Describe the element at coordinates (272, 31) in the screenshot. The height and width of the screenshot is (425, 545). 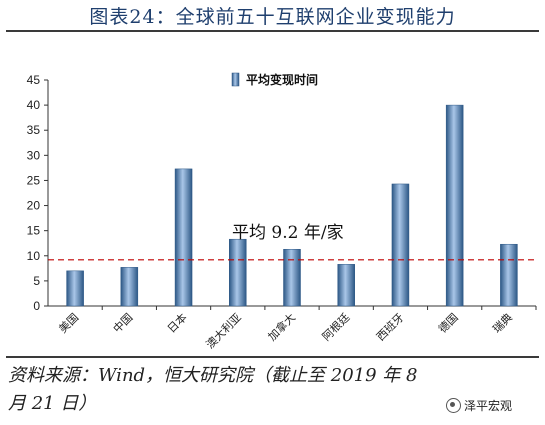
I see `title-divider` at that location.